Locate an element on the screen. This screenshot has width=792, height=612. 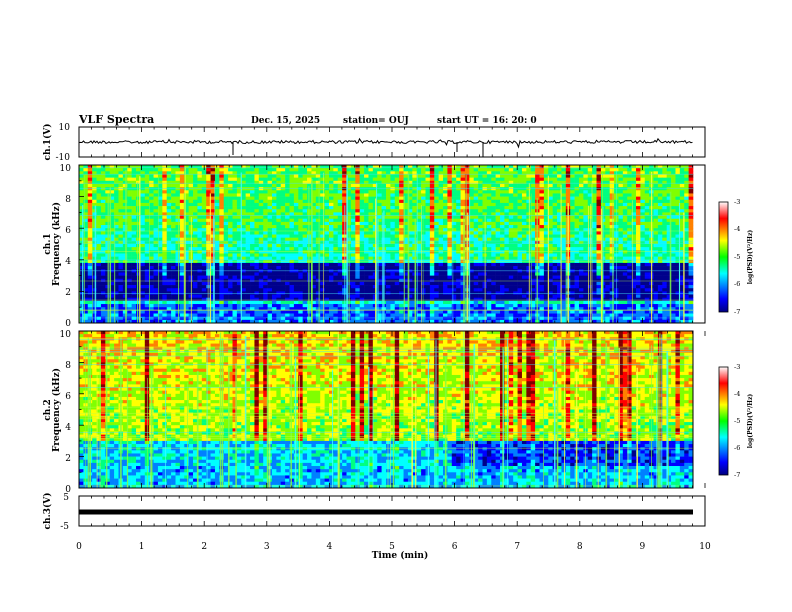
ch1-cbar-tick-m7: -7 is located at coordinates (737, 312).